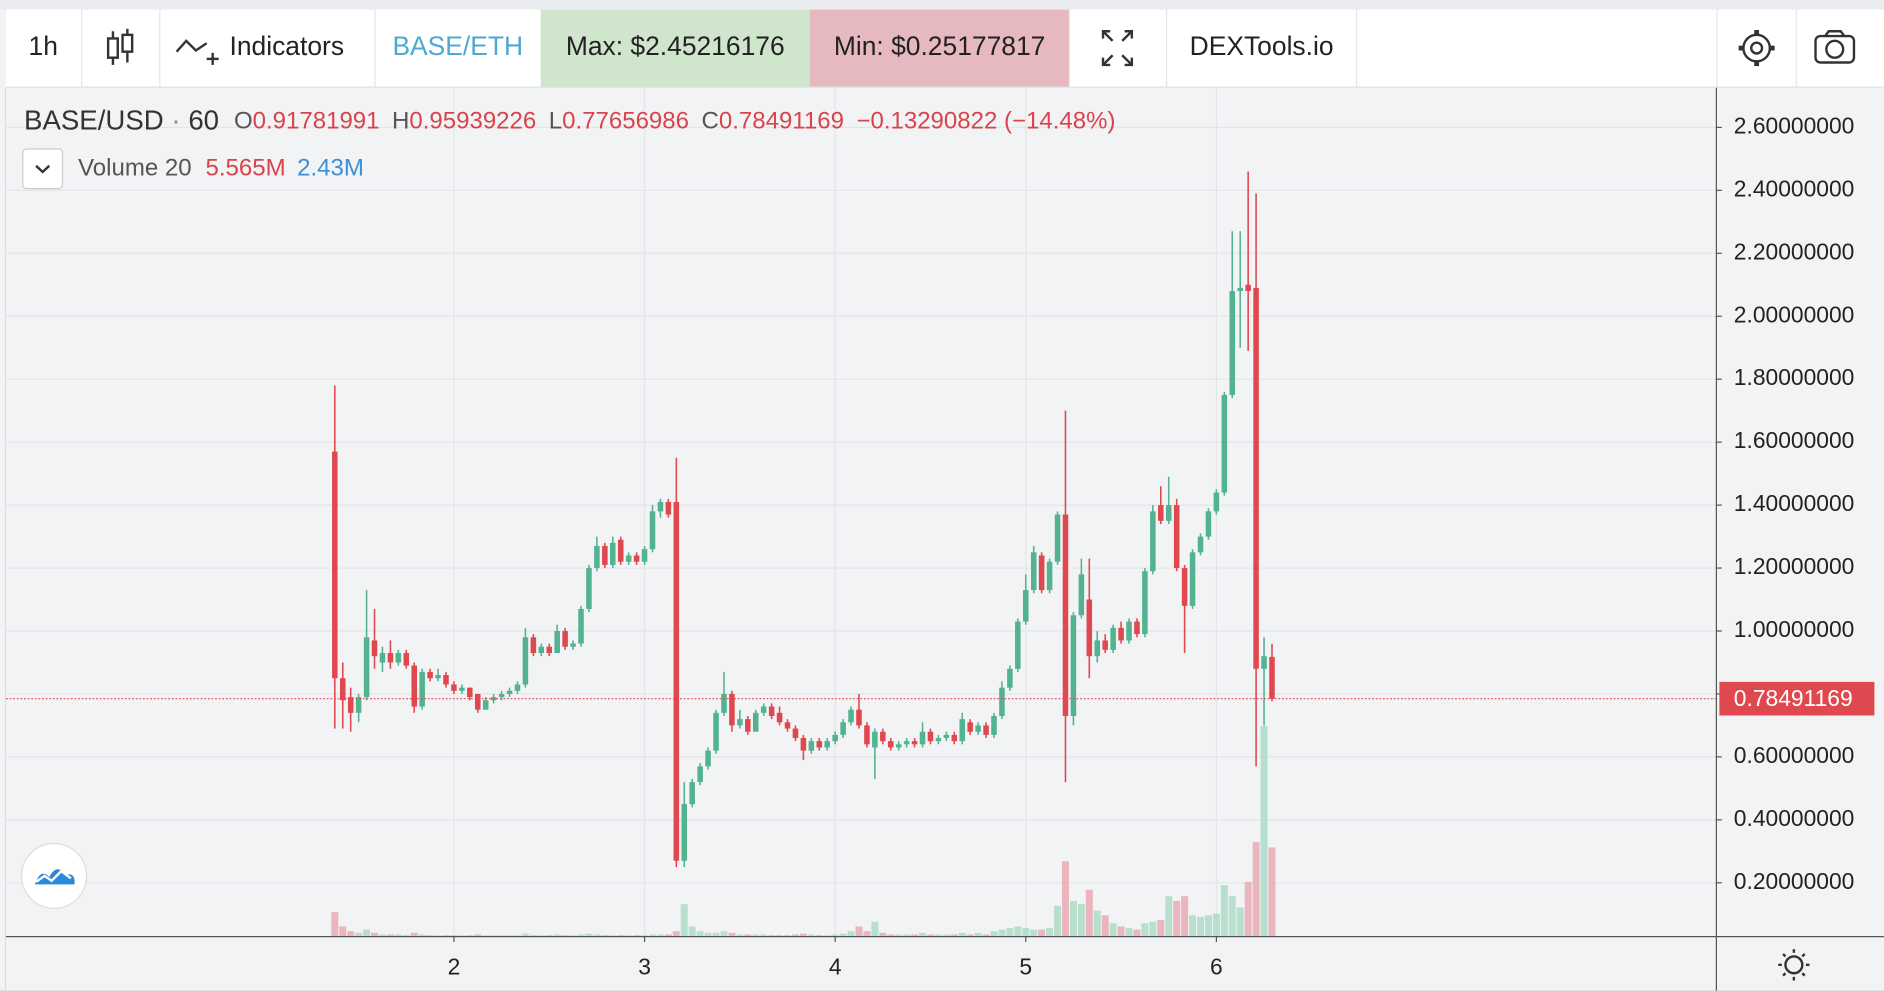 The image size is (1884, 992). What do you see at coordinates (710, 121) in the screenshot?
I see `close-label: C` at bounding box center [710, 121].